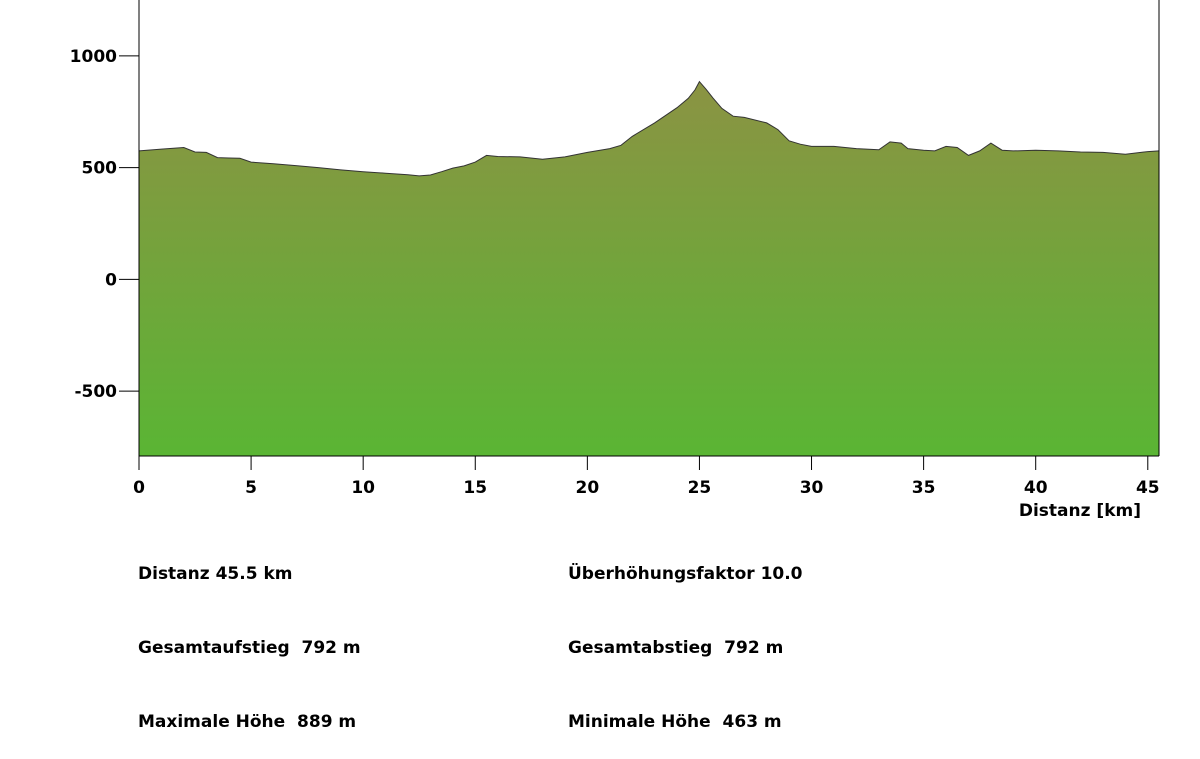  What do you see at coordinates (249, 648) in the screenshot?
I see `stat-total-ascent: Gesamtaufstieg 792 m` at bounding box center [249, 648].